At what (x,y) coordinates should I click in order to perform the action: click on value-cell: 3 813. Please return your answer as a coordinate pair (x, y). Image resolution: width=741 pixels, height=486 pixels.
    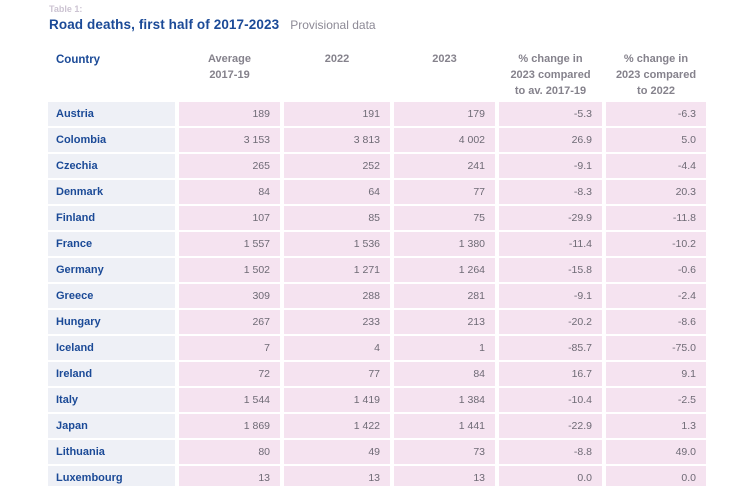
    Looking at the image, I should click on (337, 139).